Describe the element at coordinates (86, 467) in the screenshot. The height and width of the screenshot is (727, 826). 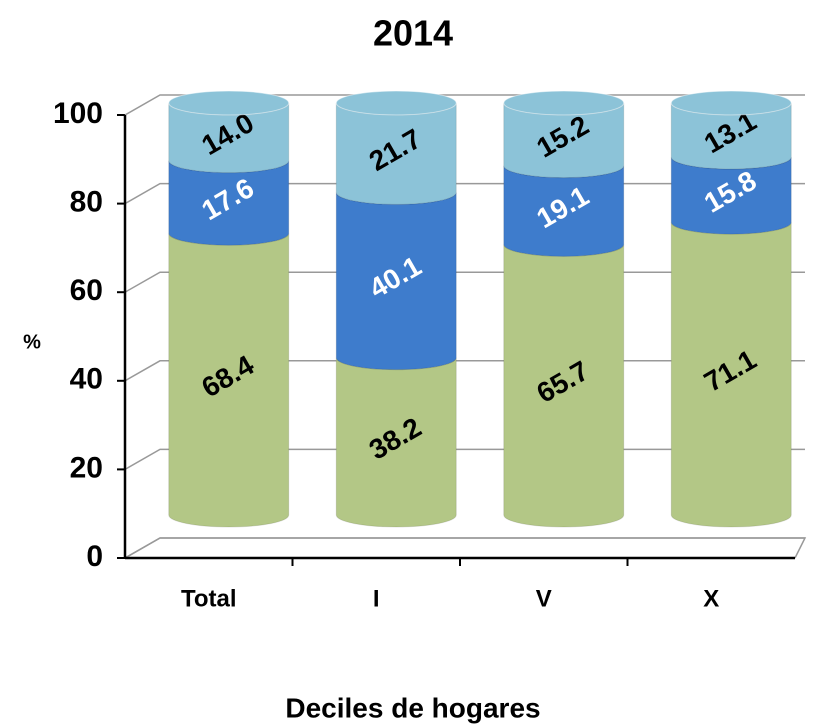
I see `y-tick-label: 20` at that location.